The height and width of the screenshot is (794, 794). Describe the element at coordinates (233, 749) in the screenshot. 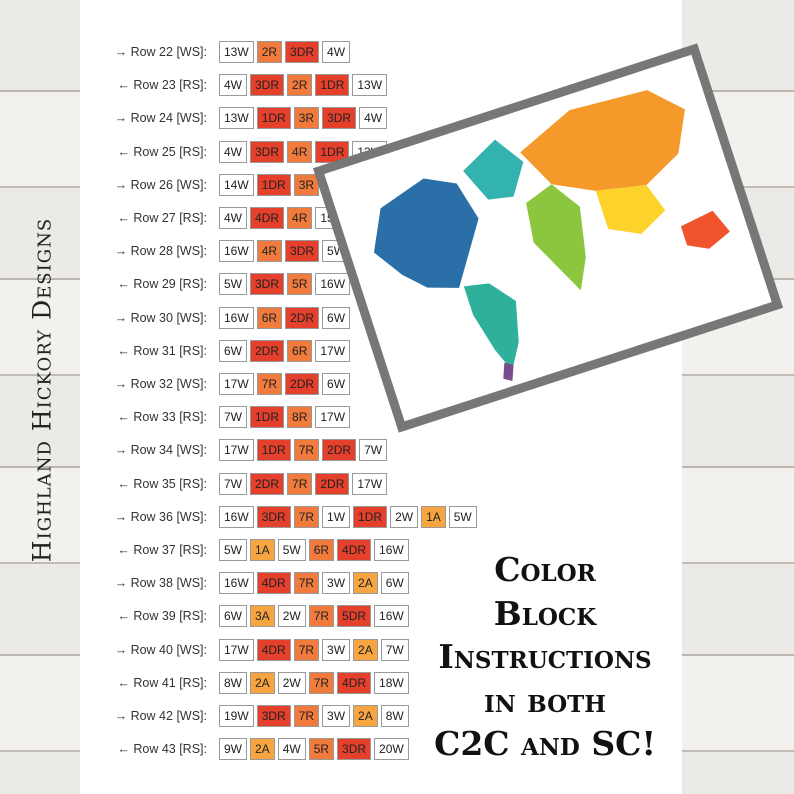

I see `color-block: 9W` at that location.